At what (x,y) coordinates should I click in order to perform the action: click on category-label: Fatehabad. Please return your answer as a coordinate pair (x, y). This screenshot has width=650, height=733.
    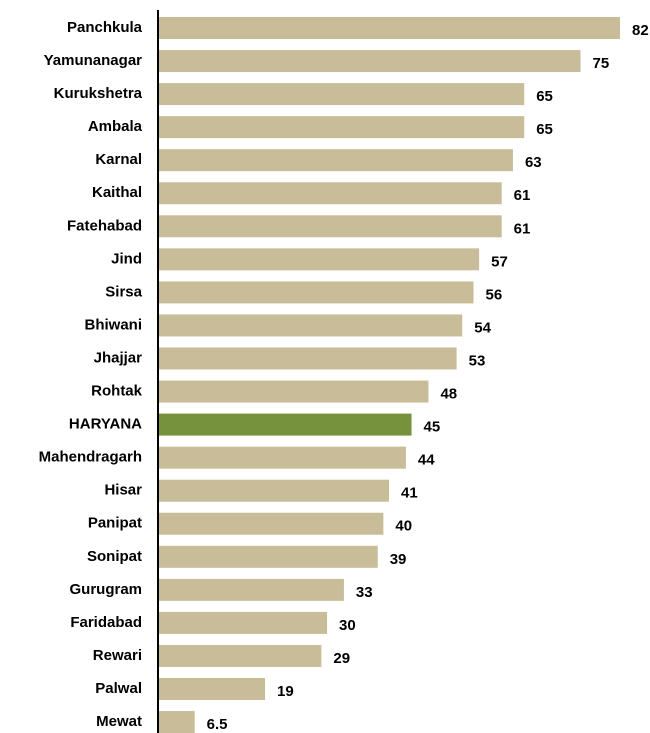
    Looking at the image, I should click on (104, 225).